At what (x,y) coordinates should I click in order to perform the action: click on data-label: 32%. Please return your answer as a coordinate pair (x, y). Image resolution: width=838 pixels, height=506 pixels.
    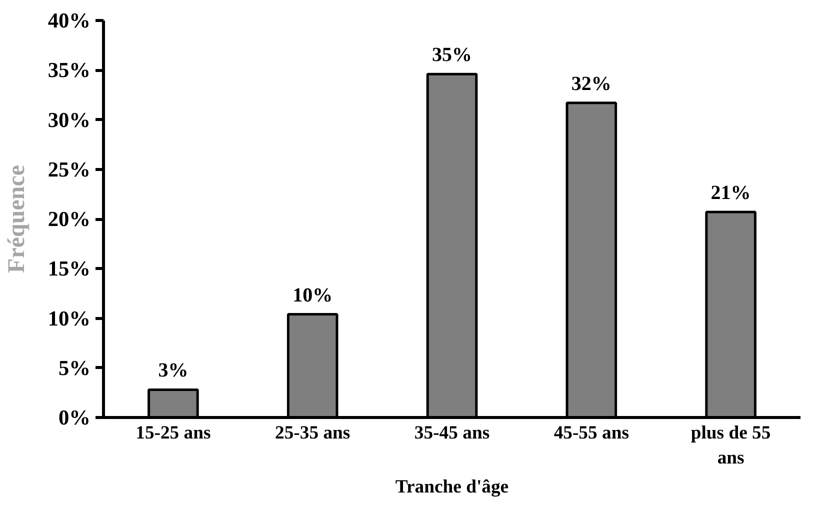
    Looking at the image, I should click on (591, 83).